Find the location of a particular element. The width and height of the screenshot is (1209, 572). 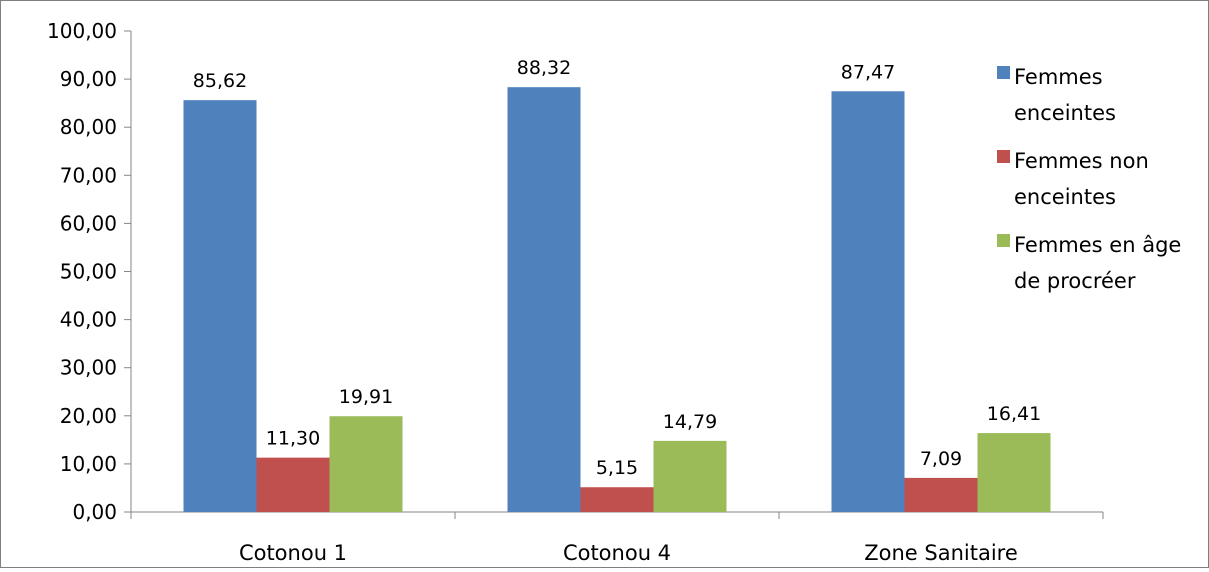

y-tick-label: 20,00 is located at coordinates (88, 416).